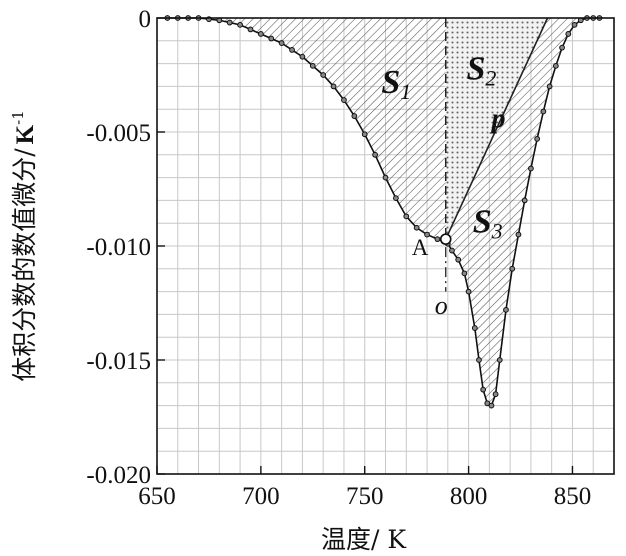 The width and height of the screenshot is (626, 556). What do you see at coordinates (118, 361) in the screenshot?
I see `y-tick-label: -0.015` at bounding box center [118, 361].